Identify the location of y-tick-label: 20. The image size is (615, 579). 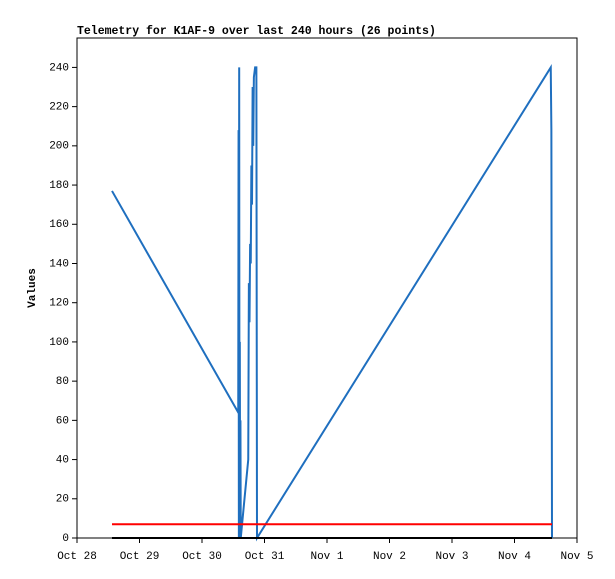
(62, 500).